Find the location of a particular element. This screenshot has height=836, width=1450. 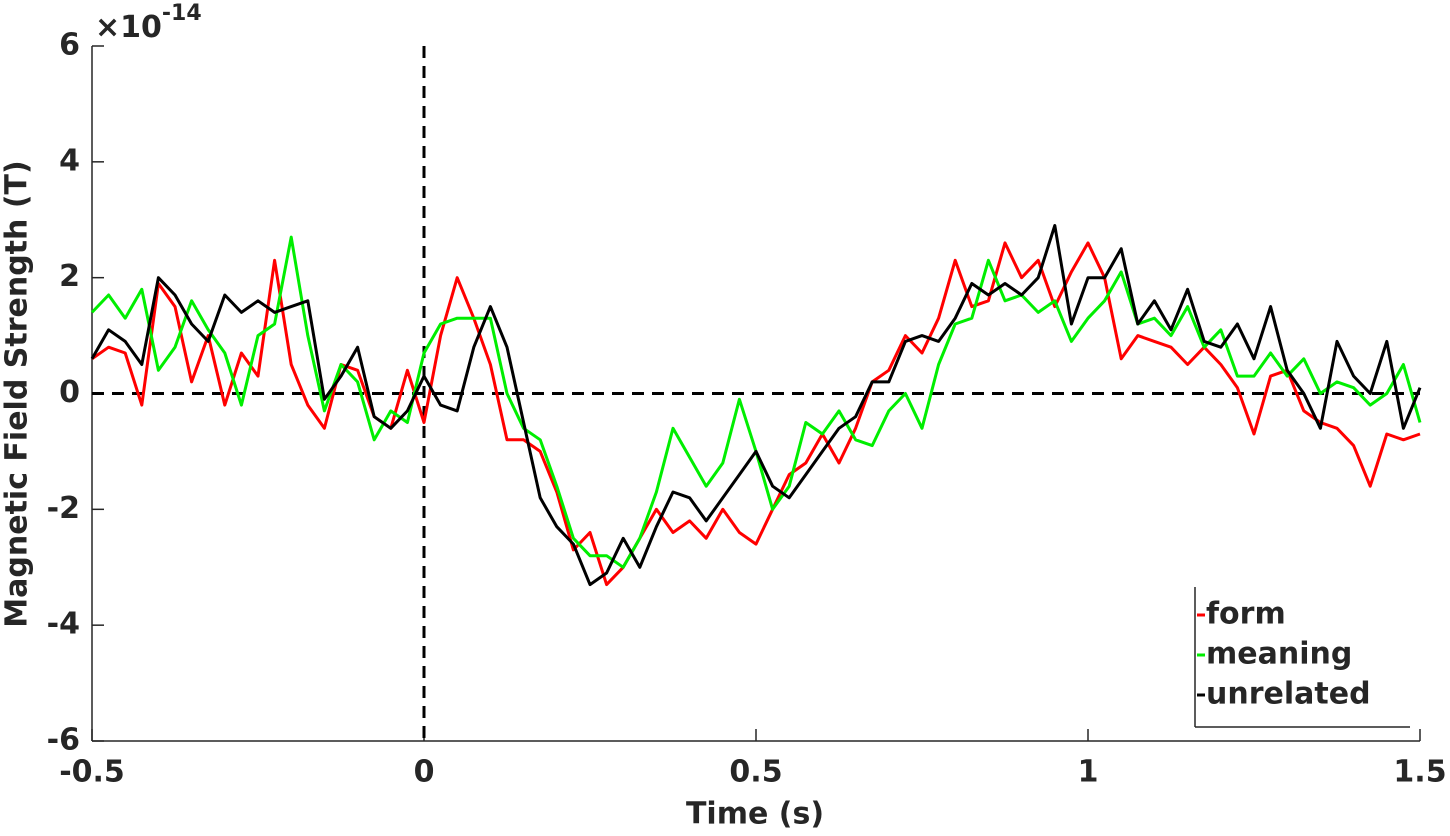

y-tick-label: 0 is located at coordinates (69, 392).